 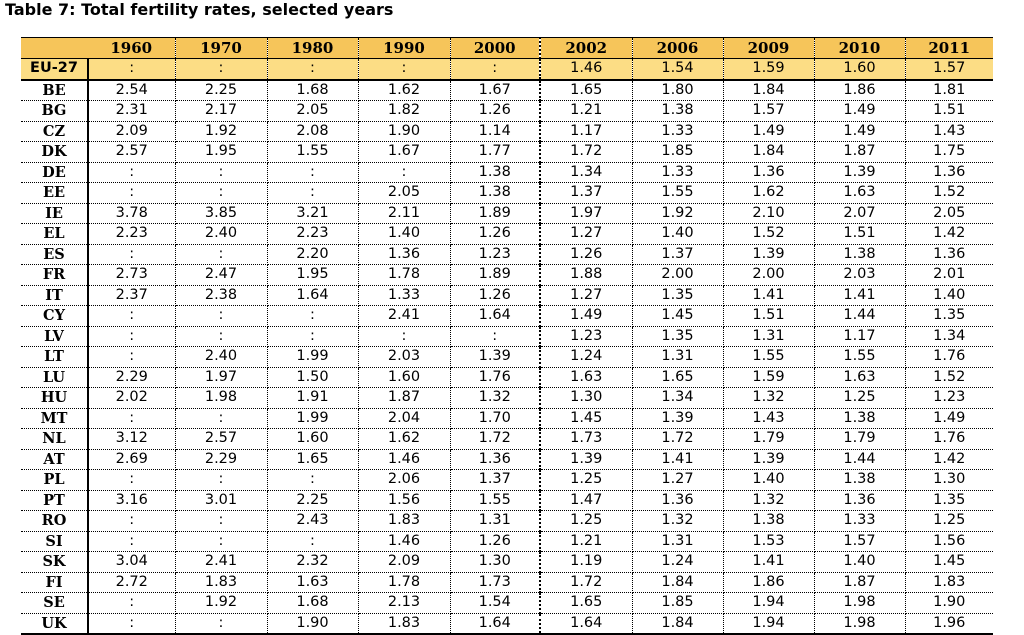 I want to click on table-cell: 1.47, so click(x=586, y=500).